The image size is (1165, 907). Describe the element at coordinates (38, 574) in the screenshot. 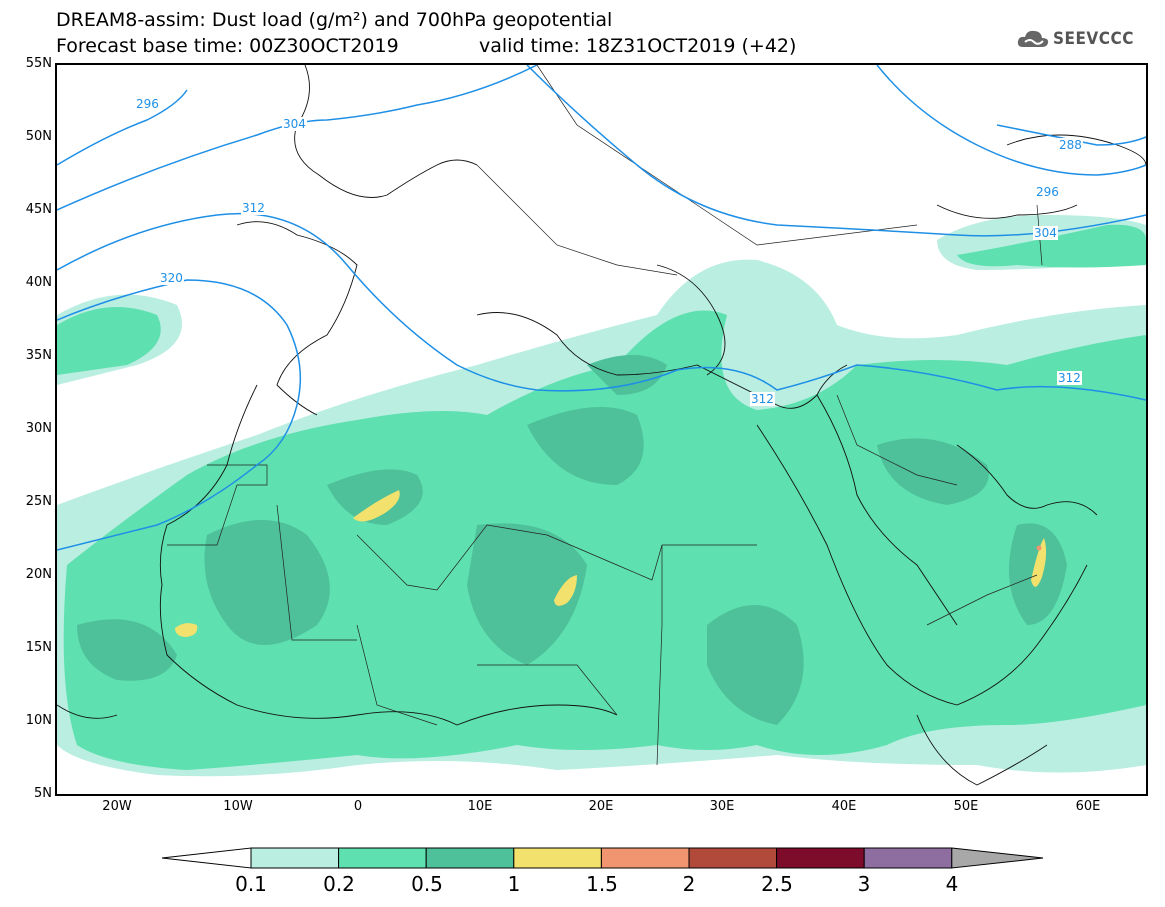

I see `lat-label: 20N` at that location.